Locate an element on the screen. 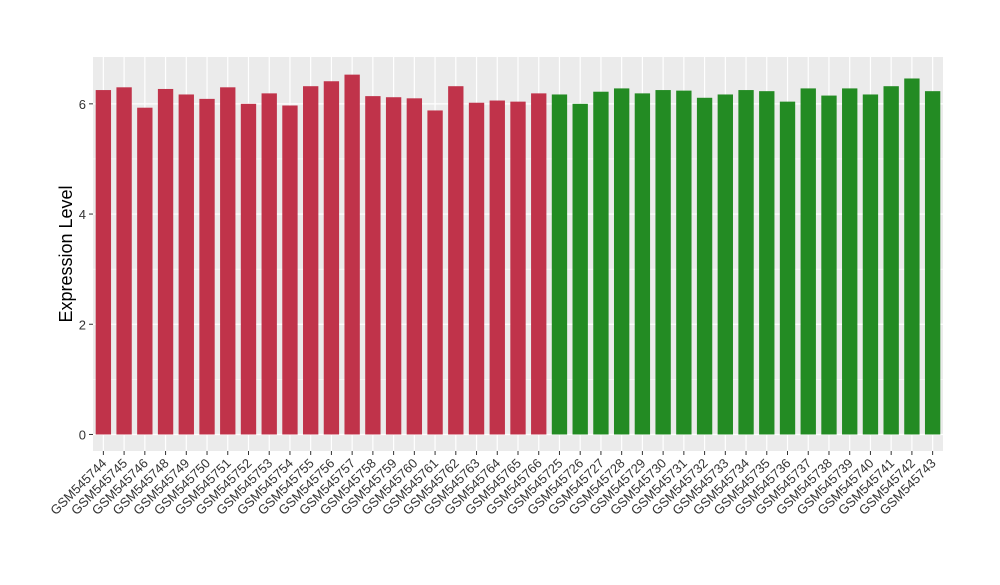 The height and width of the screenshot is (585, 1000). y-tick-label: 0 is located at coordinates (82, 434).